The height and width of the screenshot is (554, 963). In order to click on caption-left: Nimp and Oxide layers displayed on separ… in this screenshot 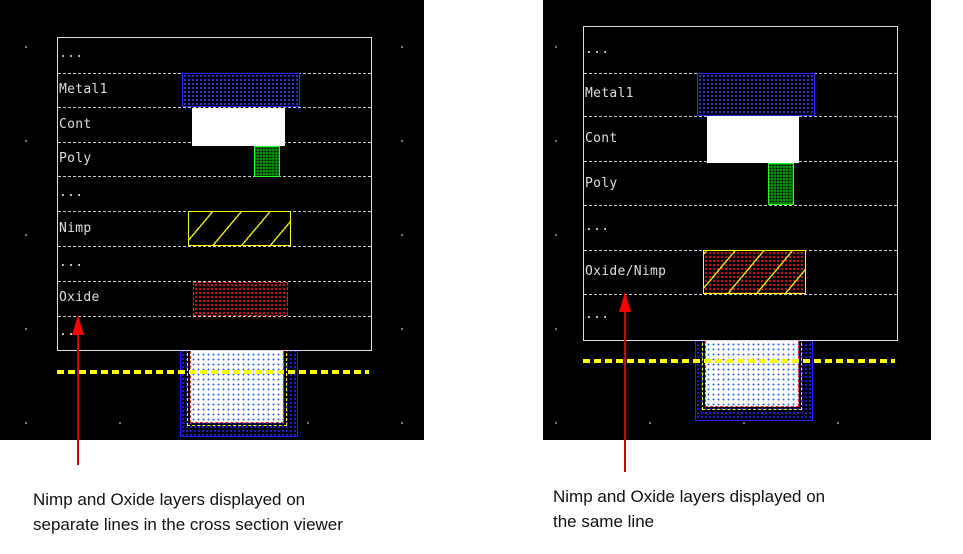, I will do `click(188, 512)`.